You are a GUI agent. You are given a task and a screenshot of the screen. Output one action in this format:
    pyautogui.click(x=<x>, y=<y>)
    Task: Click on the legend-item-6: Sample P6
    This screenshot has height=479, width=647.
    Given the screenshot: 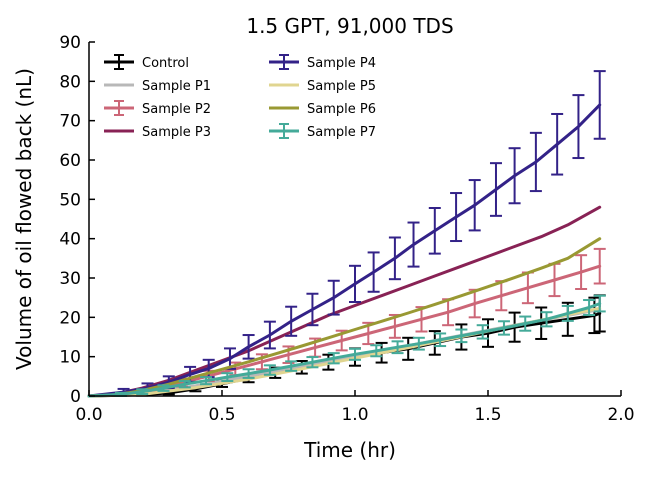 What is the action you would take?
    pyautogui.click(x=322, y=109)
    